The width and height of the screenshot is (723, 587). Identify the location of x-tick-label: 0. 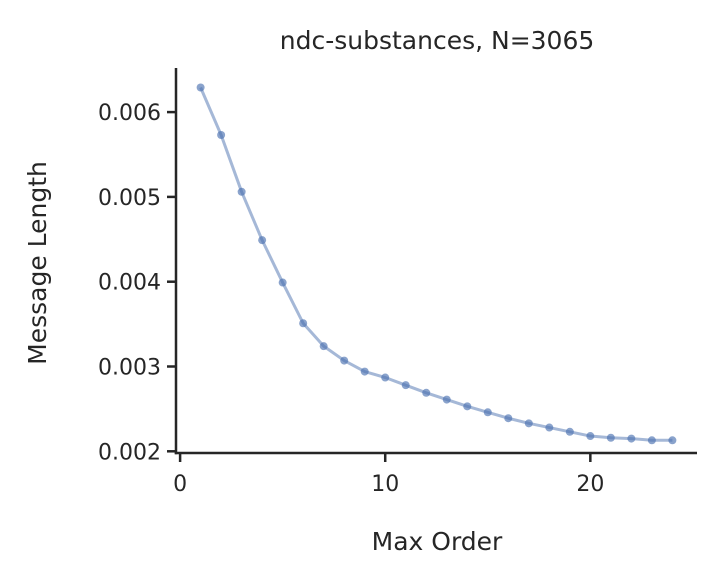
(180, 484).